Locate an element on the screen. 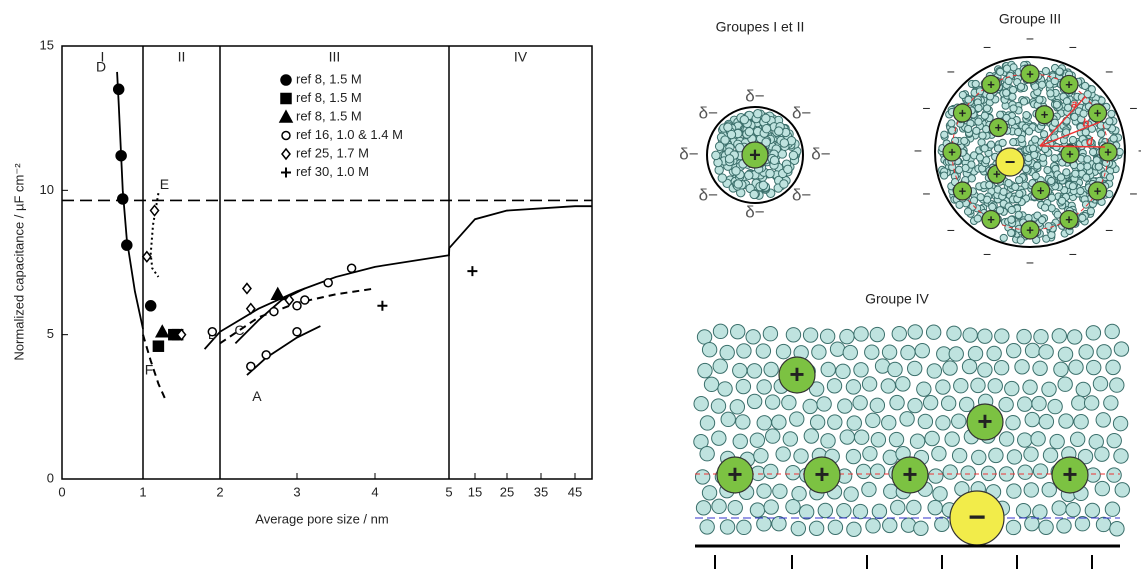 This screenshot has width=1141, height=569. radius-line is located at coordinates (1072, 146).